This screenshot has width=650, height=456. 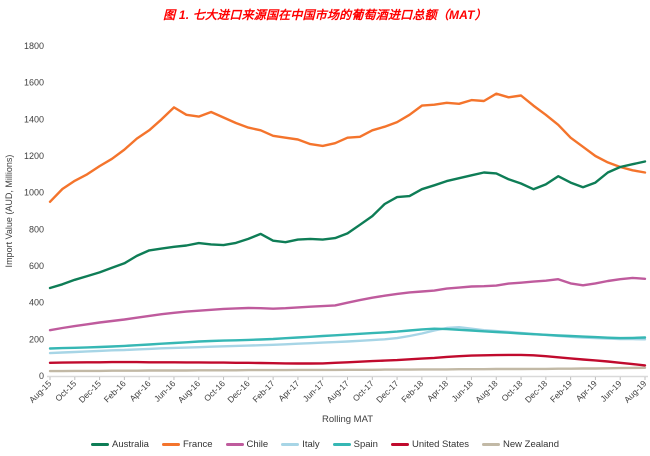 I want to click on legend-item-spain: Spain, so click(x=355, y=444).